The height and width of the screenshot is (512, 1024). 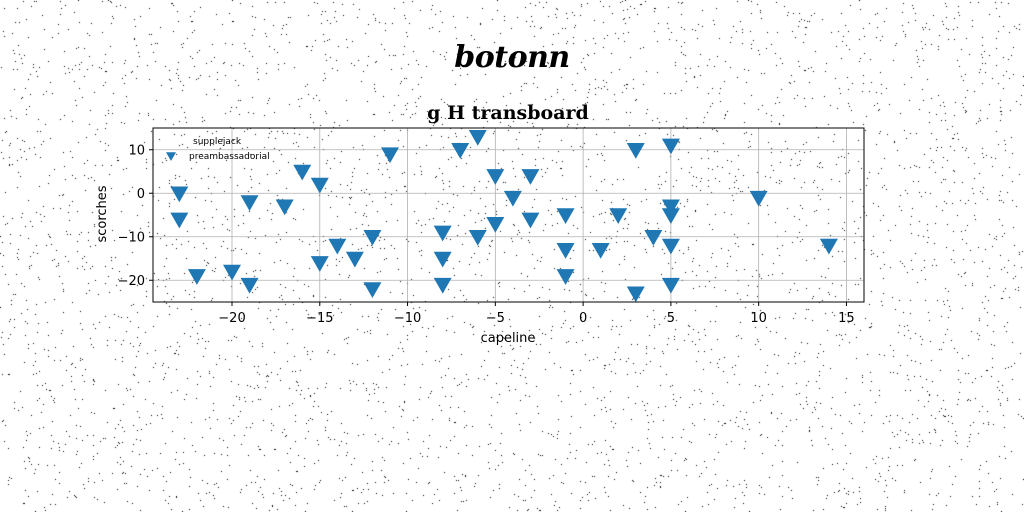 I want to click on y-axis-label: scorches, so click(x=102, y=213).